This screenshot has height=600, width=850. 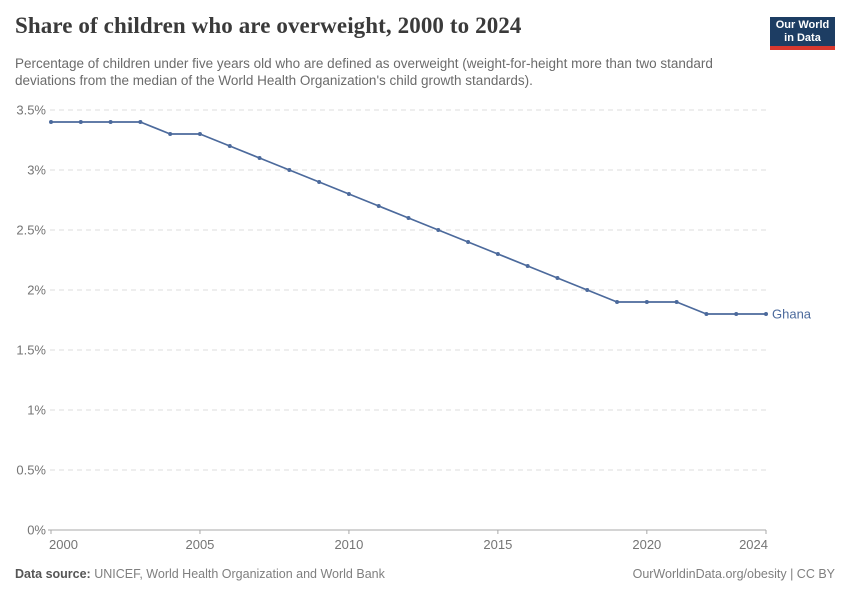 I want to click on x-tick-label: 2020, so click(x=646, y=544).